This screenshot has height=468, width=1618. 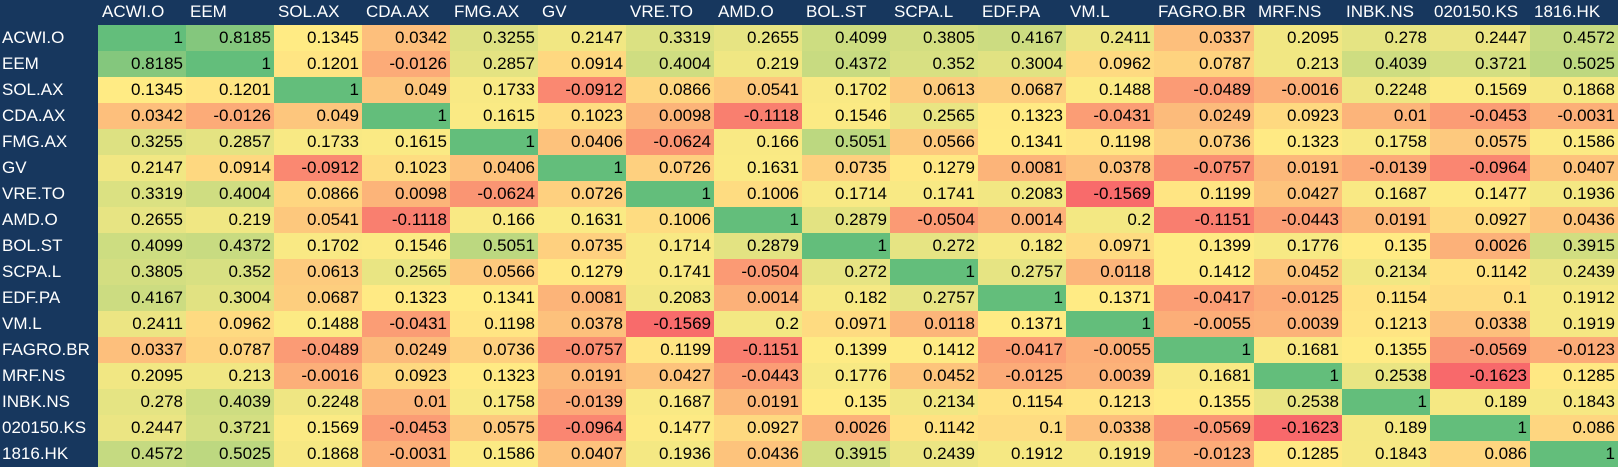 What do you see at coordinates (1386, 376) in the screenshot?
I see `correlation-cell: 0.2538` at bounding box center [1386, 376].